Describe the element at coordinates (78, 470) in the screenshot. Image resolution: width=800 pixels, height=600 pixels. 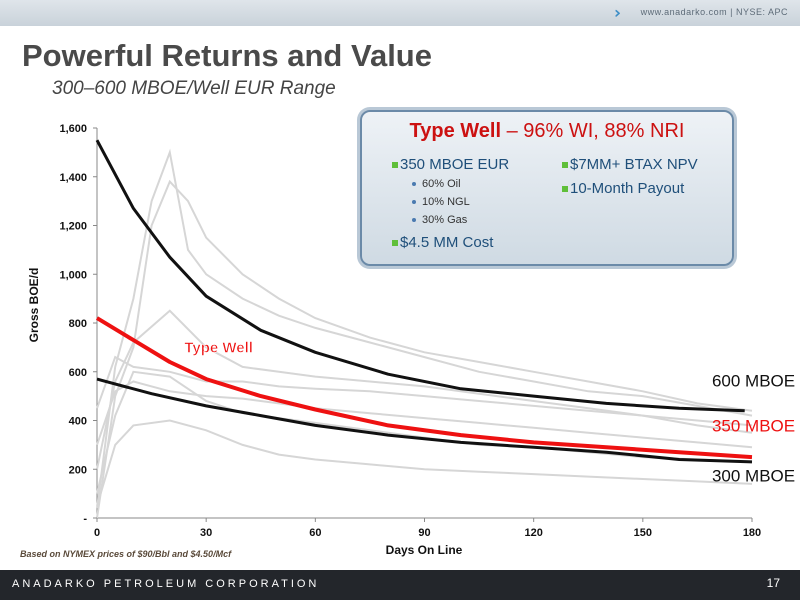
I see `y-tick-label: 200` at that location.